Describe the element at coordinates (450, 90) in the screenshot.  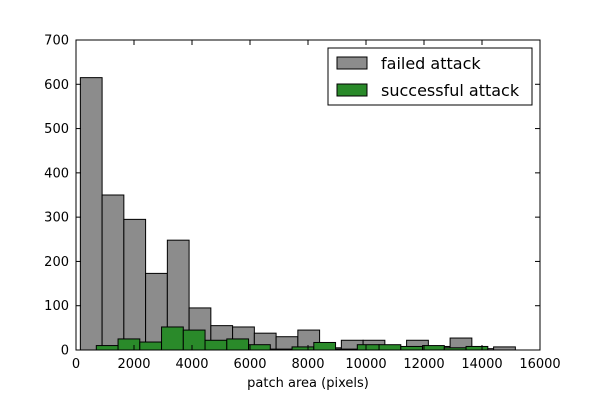
I see `legend-label-successful: successful attack` at that location.